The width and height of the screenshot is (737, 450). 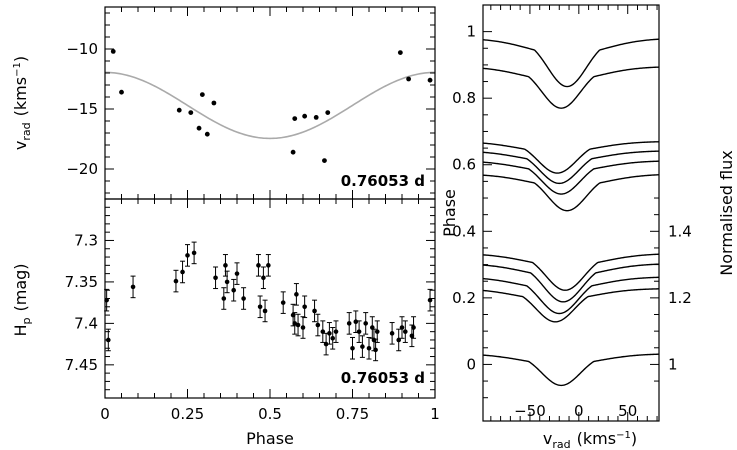 I want to click on rv-ytick-label: −20, so click(x=82, y=169).